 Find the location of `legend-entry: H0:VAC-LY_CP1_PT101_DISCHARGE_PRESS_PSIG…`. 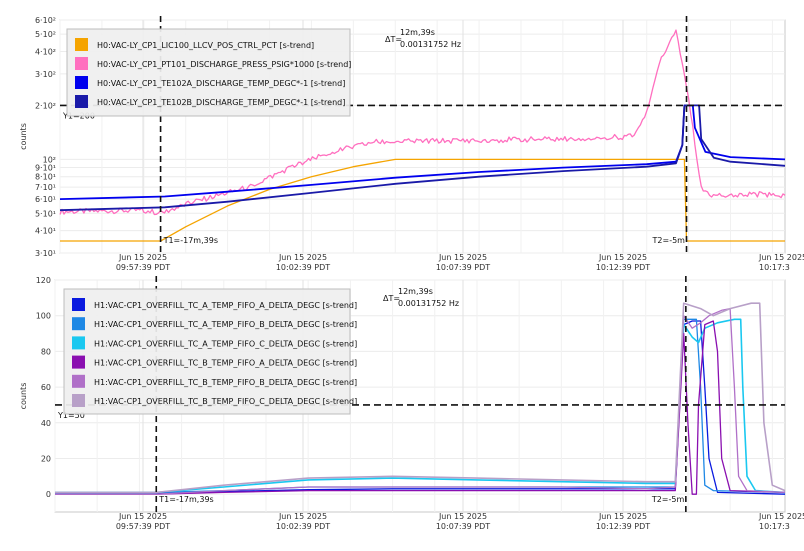

legend-entry: H0:VAC-LY_CP1_PT101_DISCHARGE_PRESS_PSIG… is located at coordinates (224, 64).